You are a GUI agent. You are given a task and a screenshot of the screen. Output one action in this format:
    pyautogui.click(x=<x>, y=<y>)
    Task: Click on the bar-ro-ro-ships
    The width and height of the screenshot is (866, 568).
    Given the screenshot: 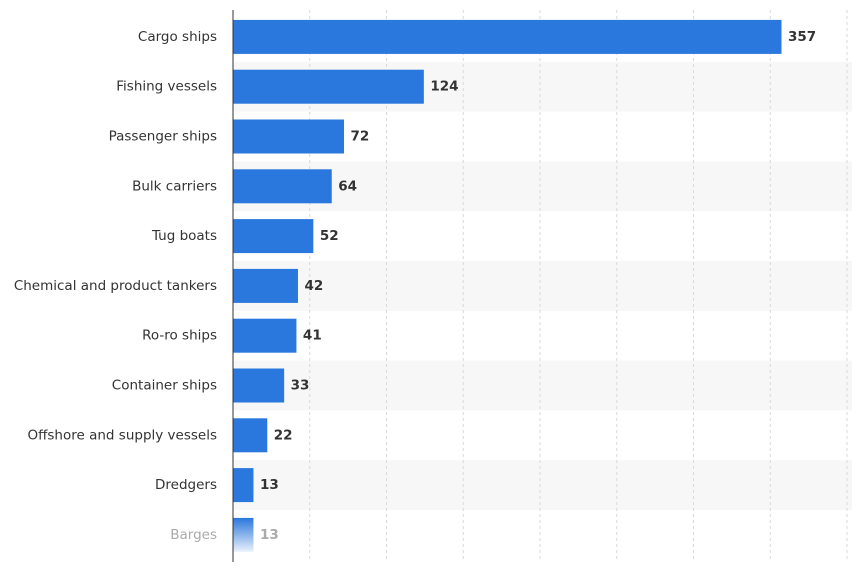 What is the action you would take?
    pyautogui.click(x=265, y=335)
    